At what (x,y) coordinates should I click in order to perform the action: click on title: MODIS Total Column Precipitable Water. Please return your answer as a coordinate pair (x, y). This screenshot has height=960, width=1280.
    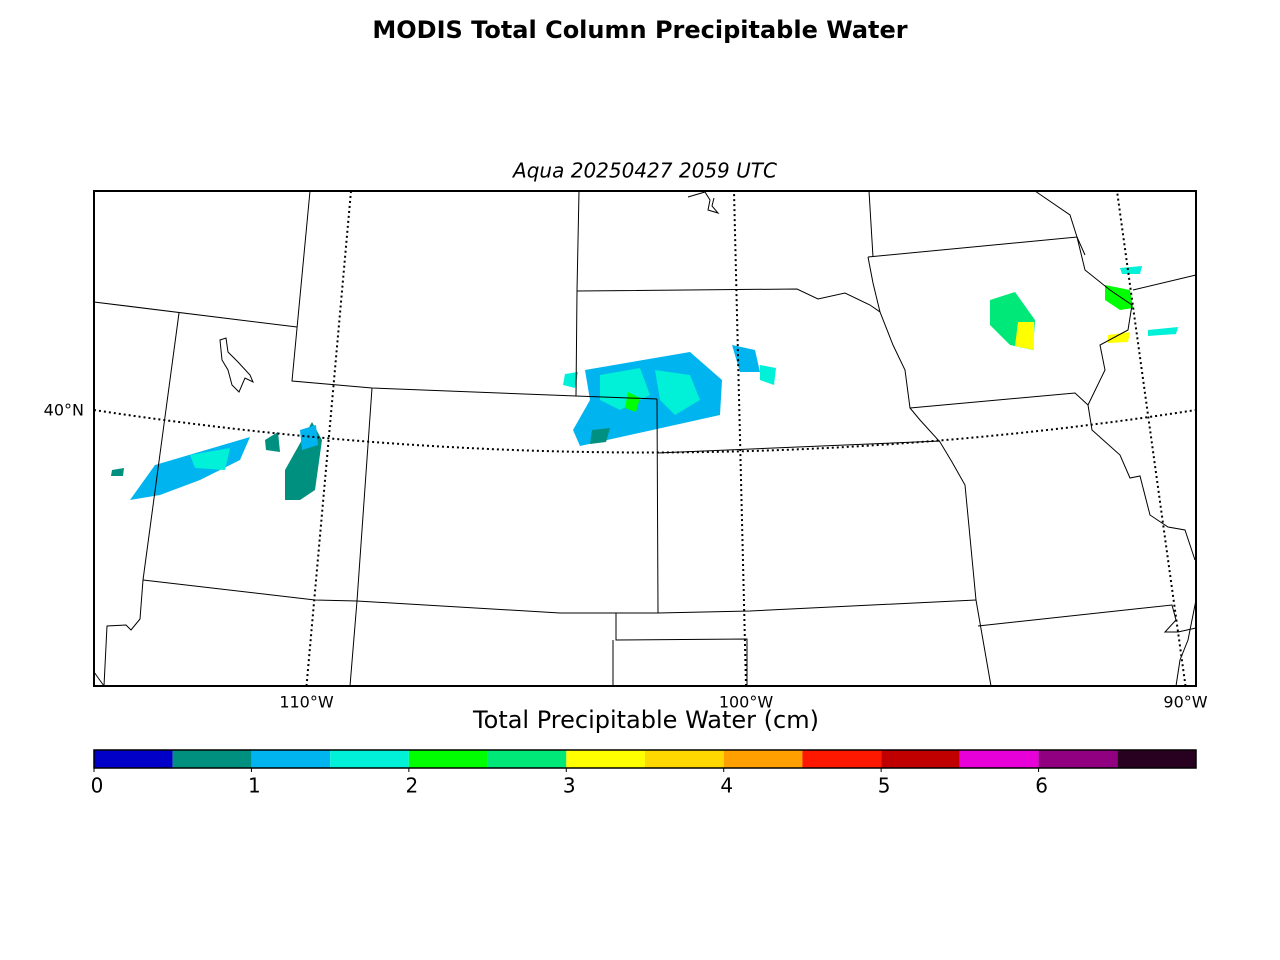
    Looking at the image, I should click on (639, 30).